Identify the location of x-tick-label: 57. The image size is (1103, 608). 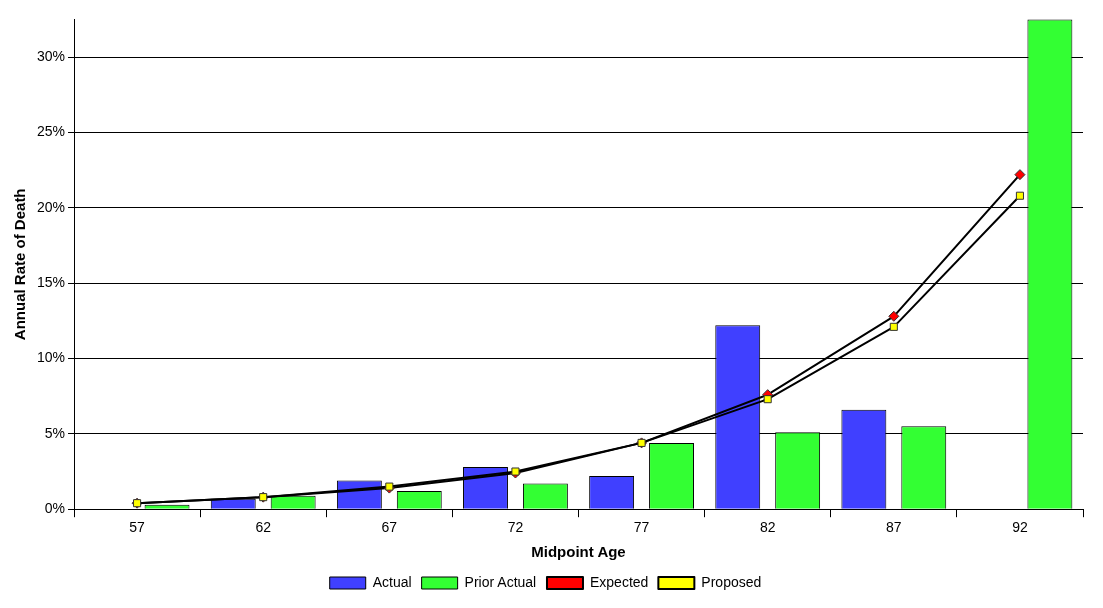
(137, 527).